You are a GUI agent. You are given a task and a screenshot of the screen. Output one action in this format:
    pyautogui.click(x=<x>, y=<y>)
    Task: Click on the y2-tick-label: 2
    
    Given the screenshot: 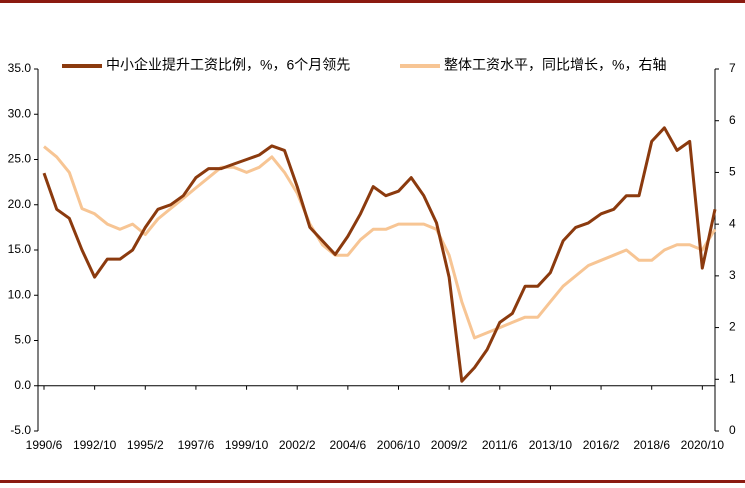 What is the action you would take?
    pyautogui.click(x=732, y=327)
    